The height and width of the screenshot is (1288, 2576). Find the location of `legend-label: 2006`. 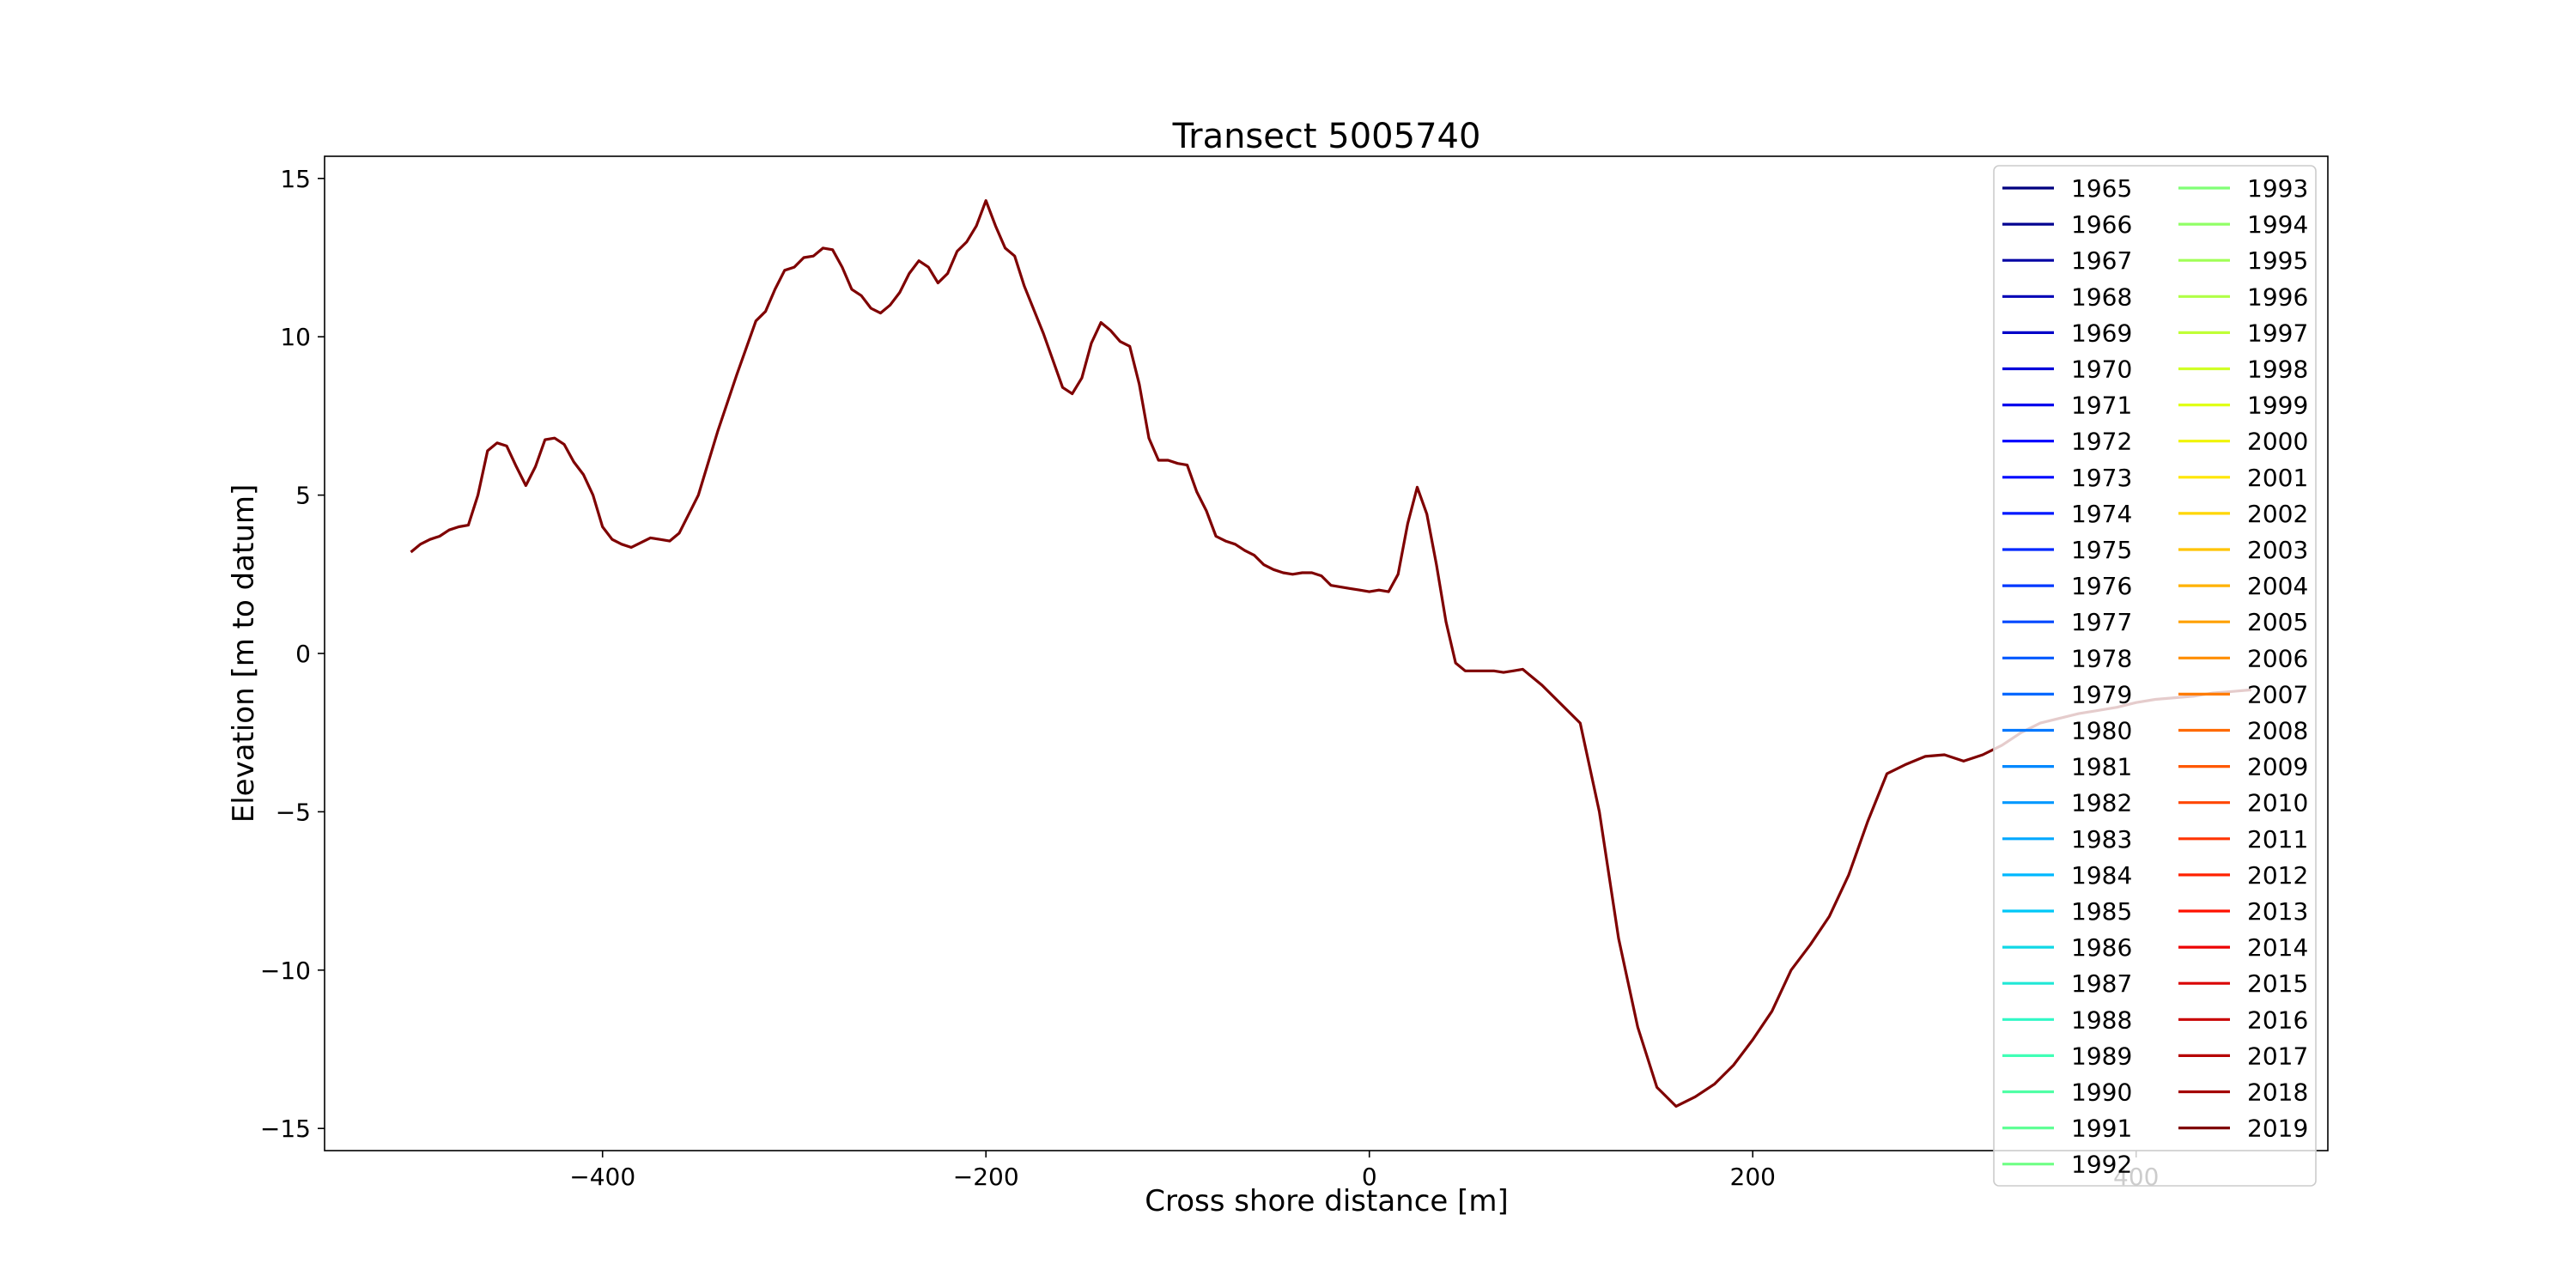

legend-label: 2006 is located at coordinates (2277, 658).